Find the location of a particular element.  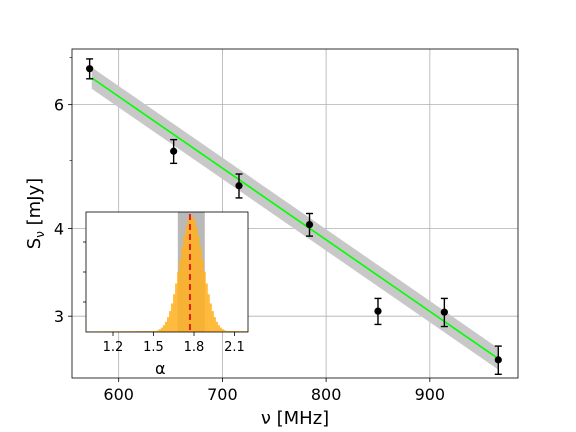

inset-axis-ticks: 1.2 1.5 1.8 2.1 is located at coordinates (164, 298).